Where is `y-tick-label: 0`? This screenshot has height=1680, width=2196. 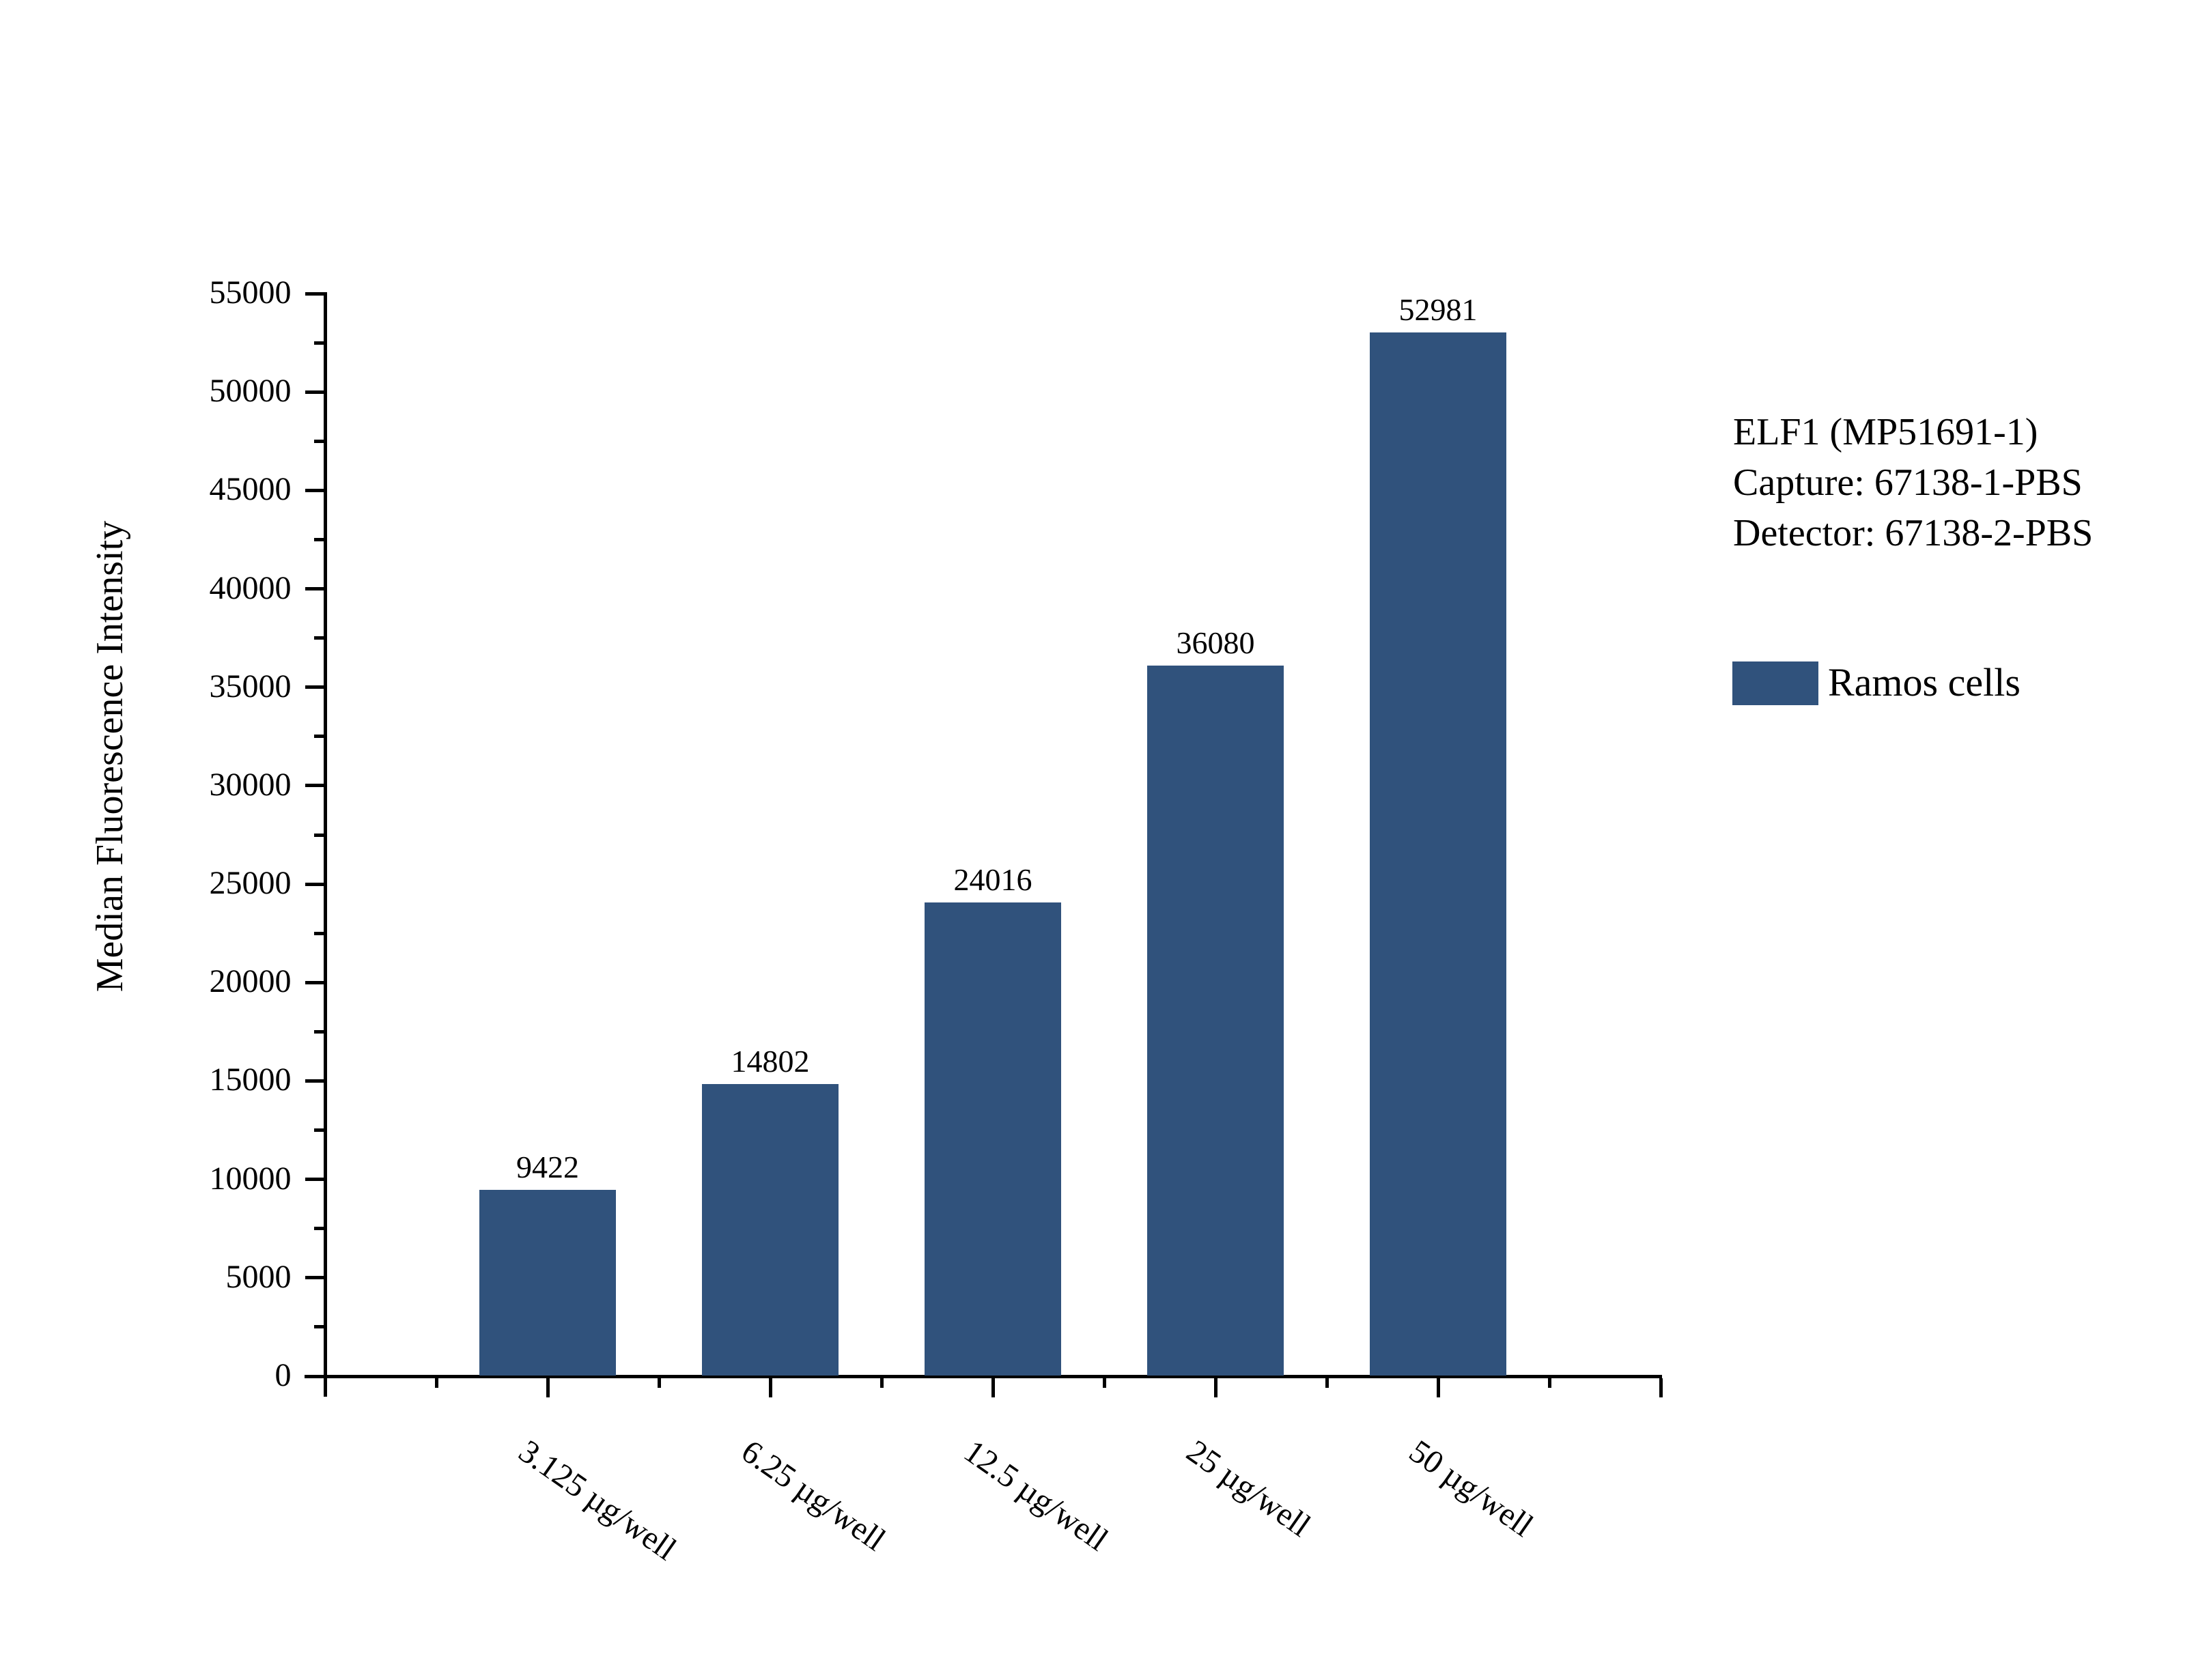 y-tick-label: 0 is located at coordinates (283, 1375).